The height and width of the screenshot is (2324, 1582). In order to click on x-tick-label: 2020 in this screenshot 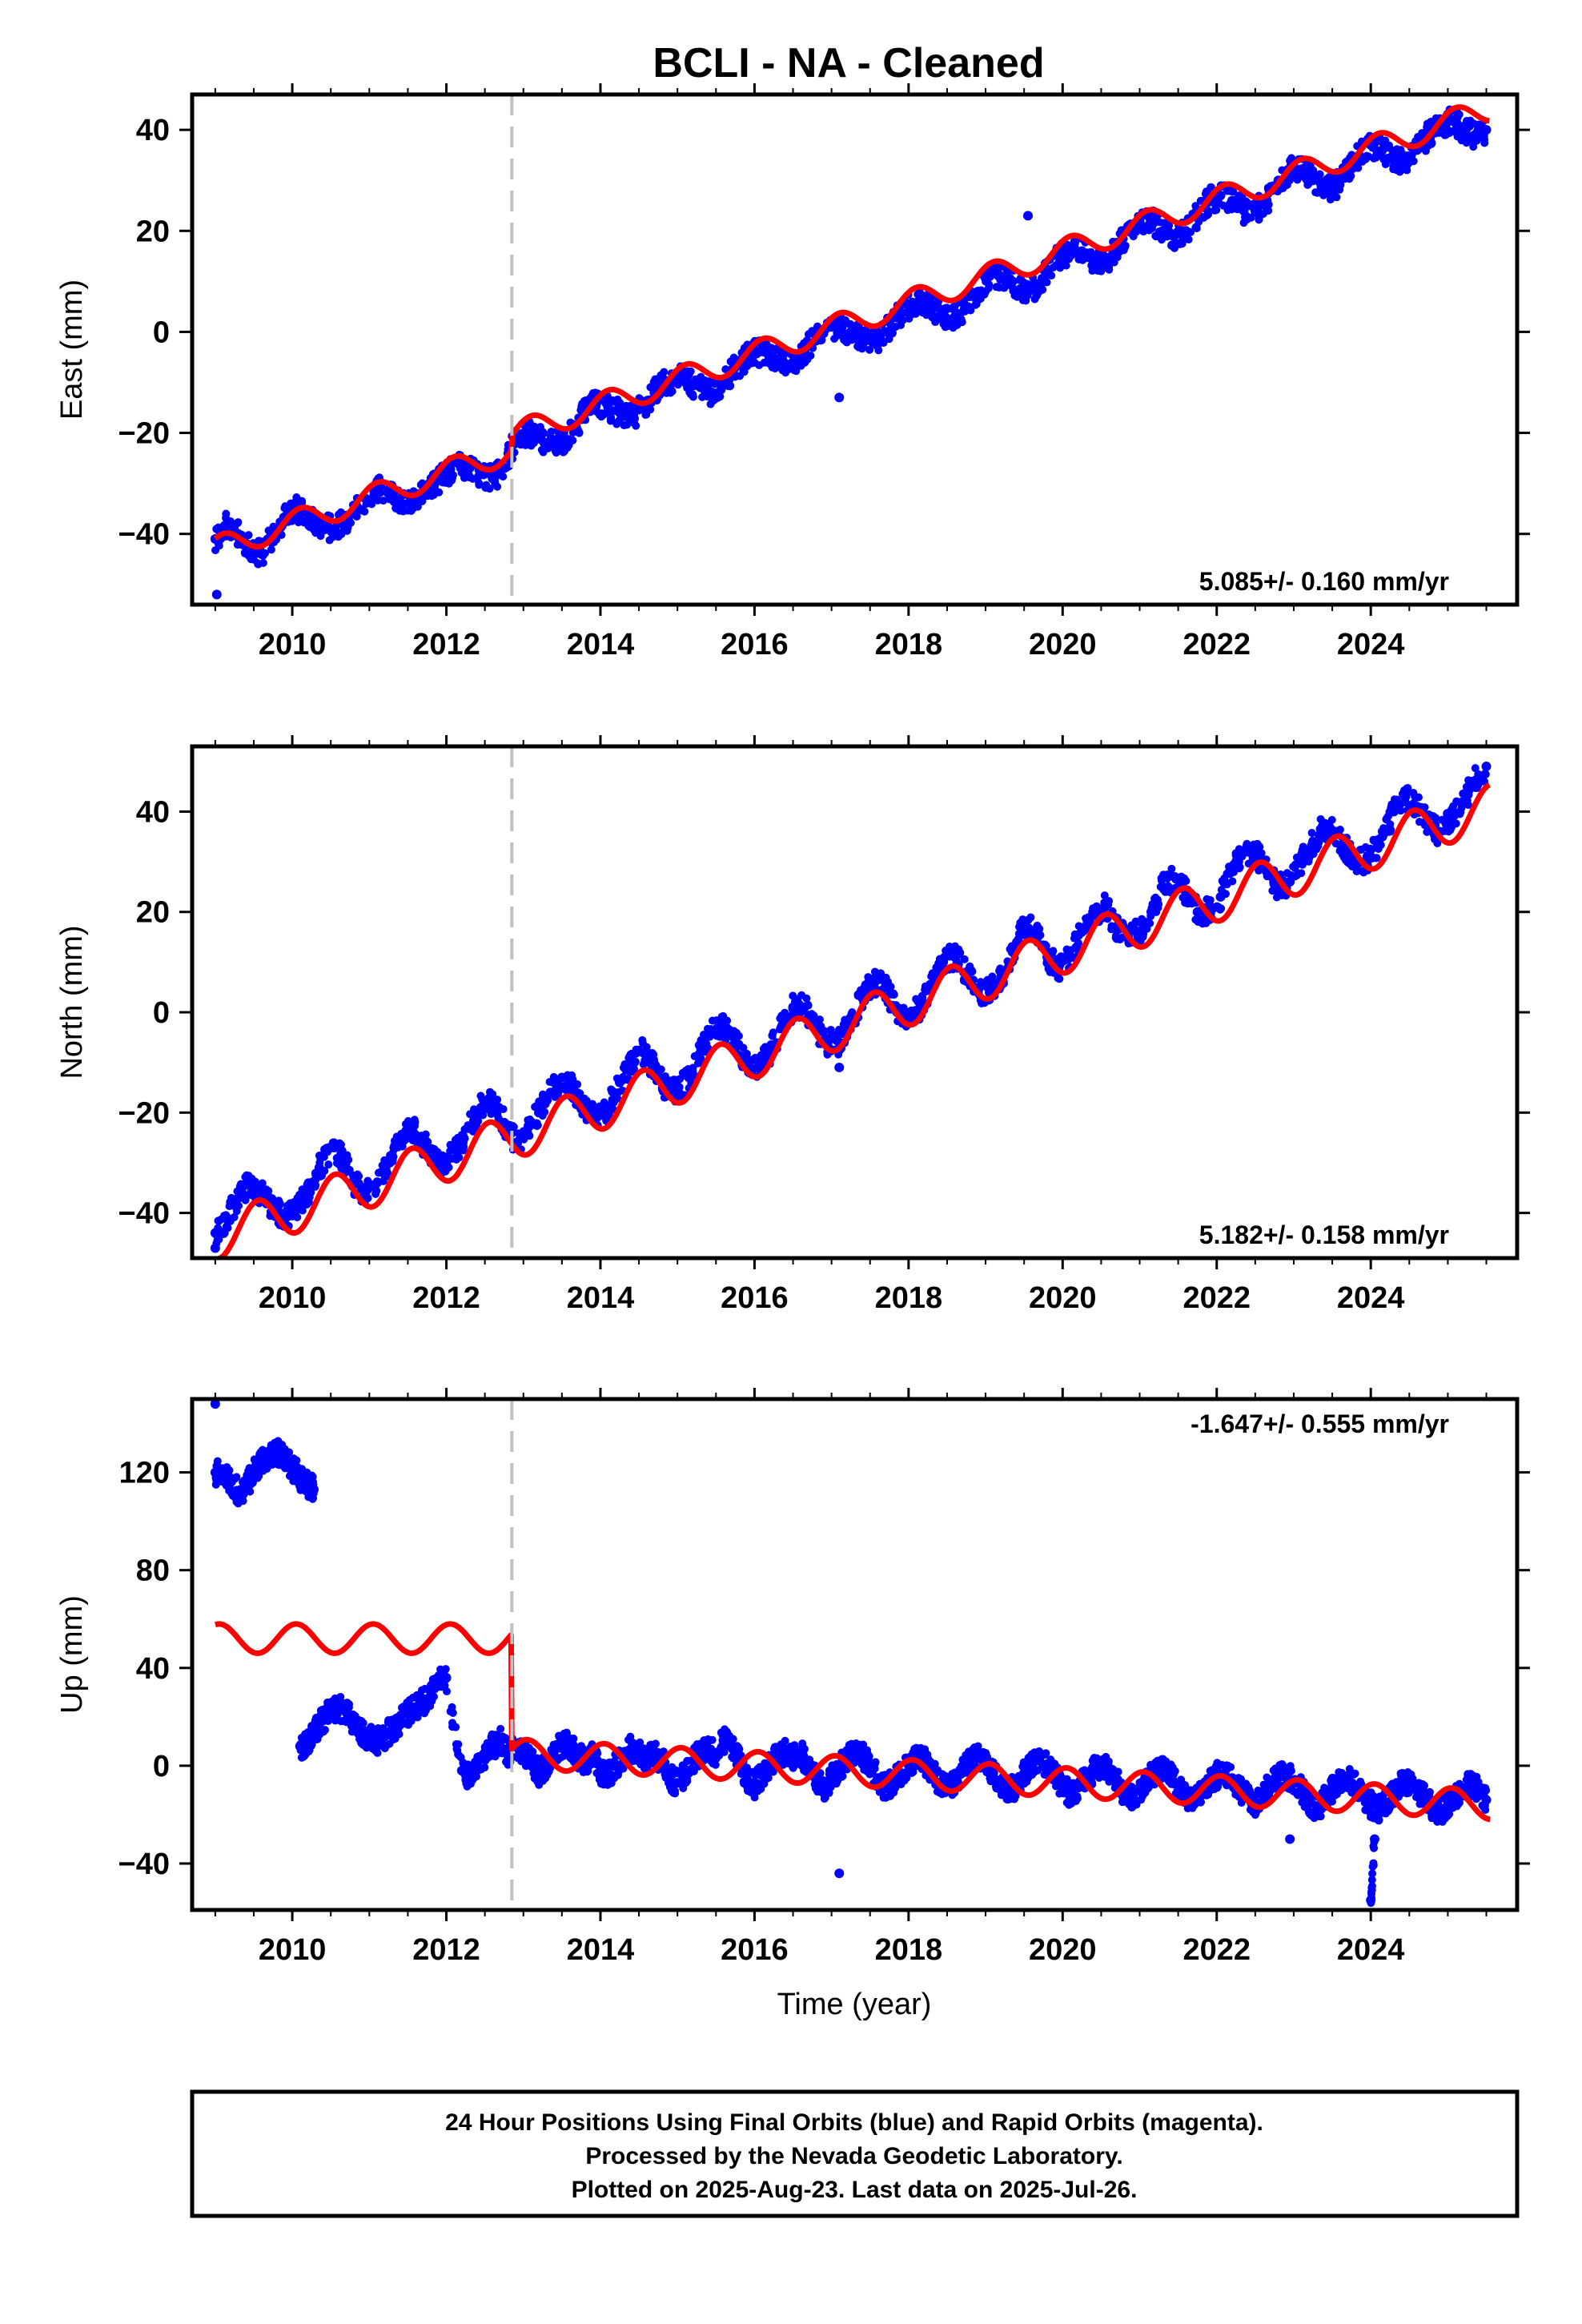, I will do `click(1063, 1298)`.